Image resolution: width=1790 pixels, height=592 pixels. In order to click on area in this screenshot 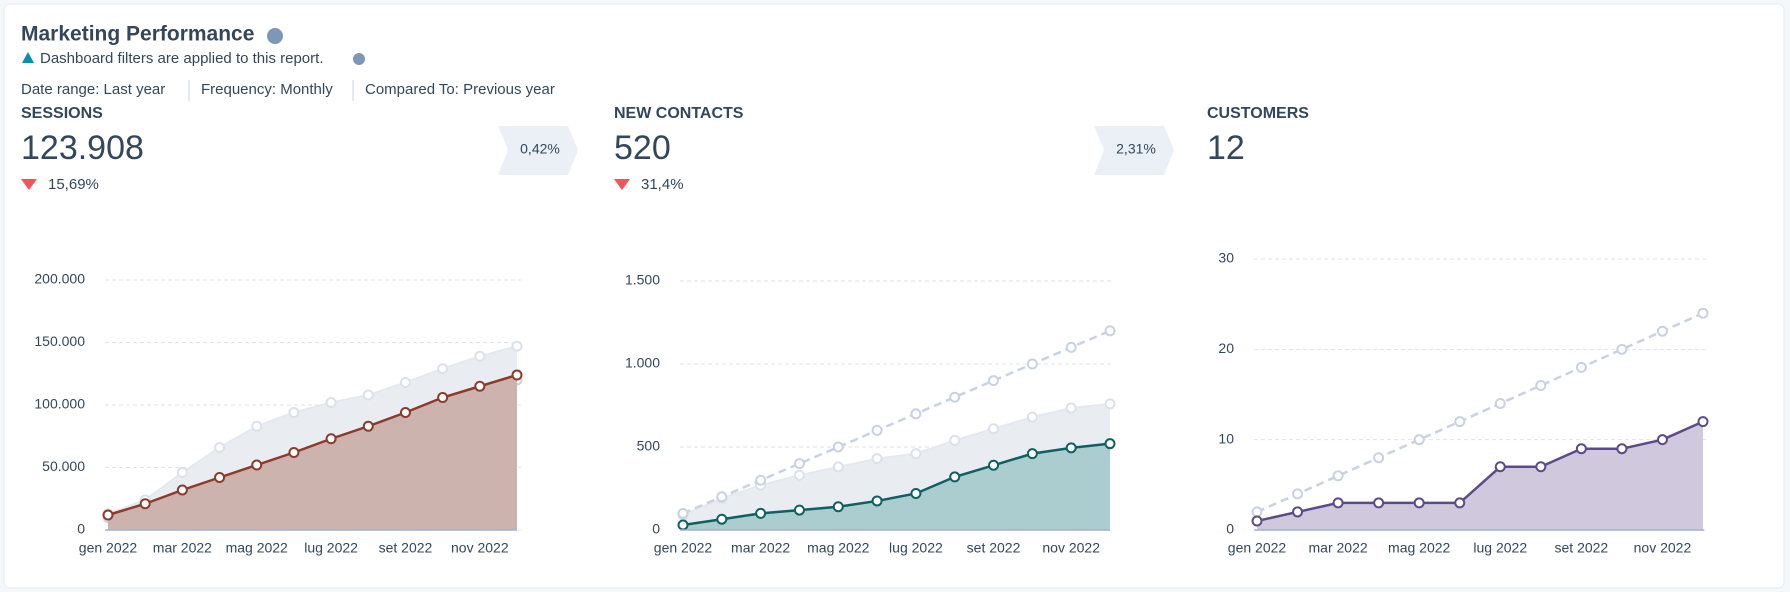, I will do `click(312, 452)`.